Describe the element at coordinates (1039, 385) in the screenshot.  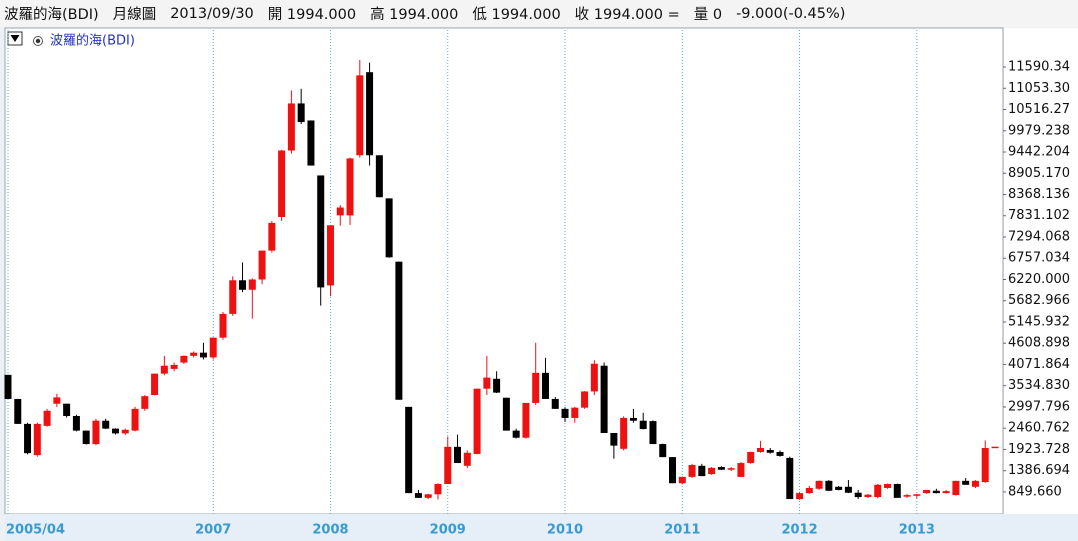
I see `y-tick-label: 3534.830` at that location.